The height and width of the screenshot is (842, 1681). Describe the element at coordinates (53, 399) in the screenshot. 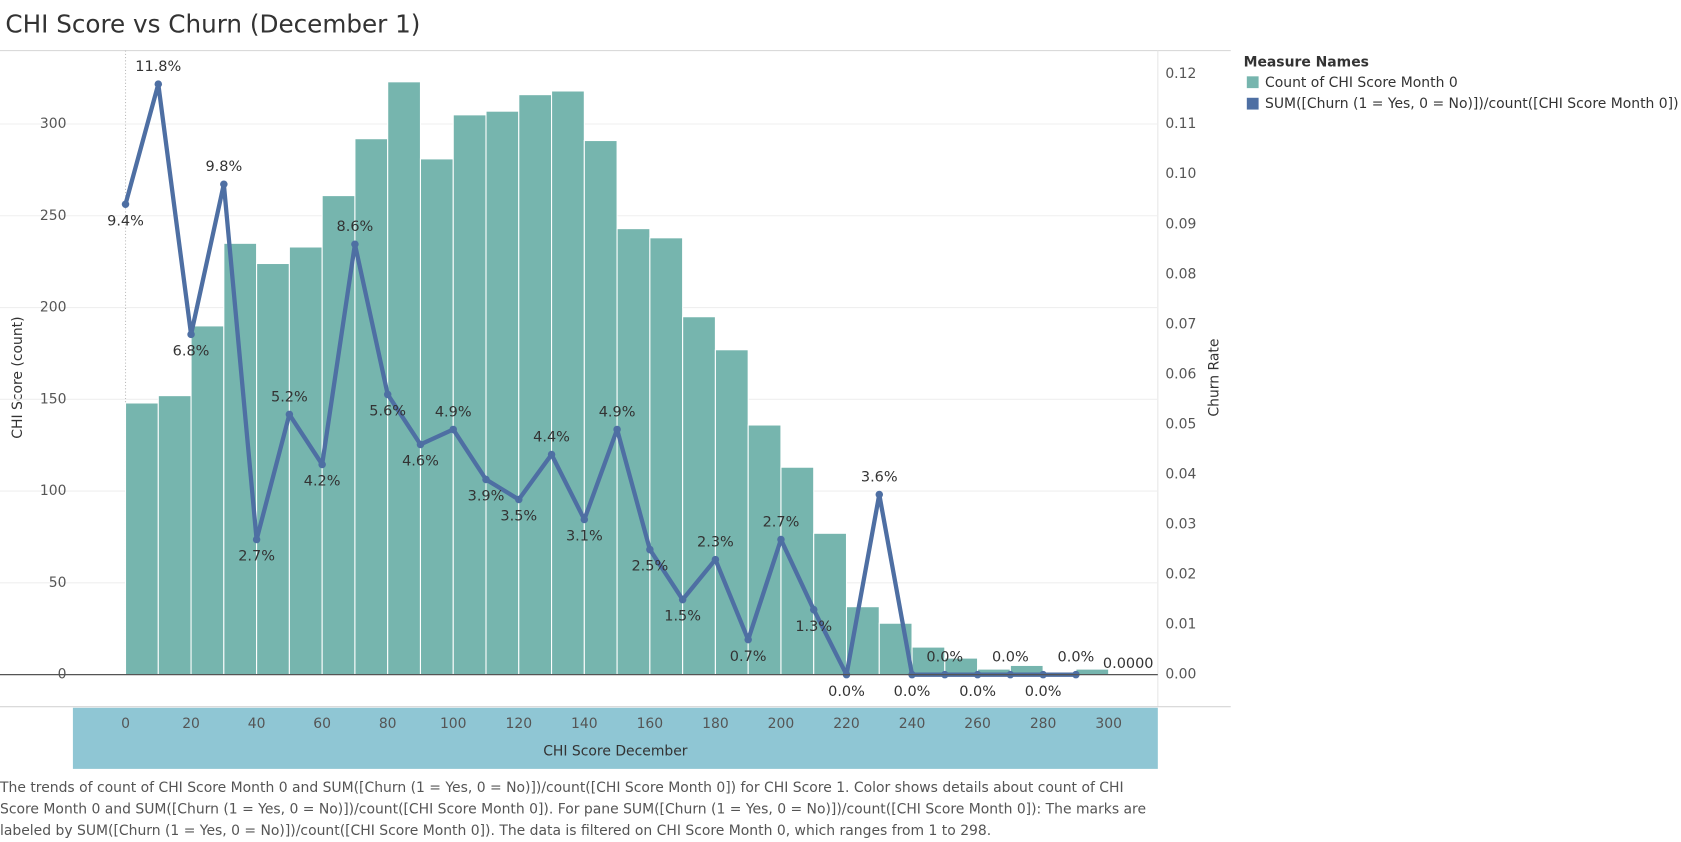

I see `y-tick-label: 150` at that location.